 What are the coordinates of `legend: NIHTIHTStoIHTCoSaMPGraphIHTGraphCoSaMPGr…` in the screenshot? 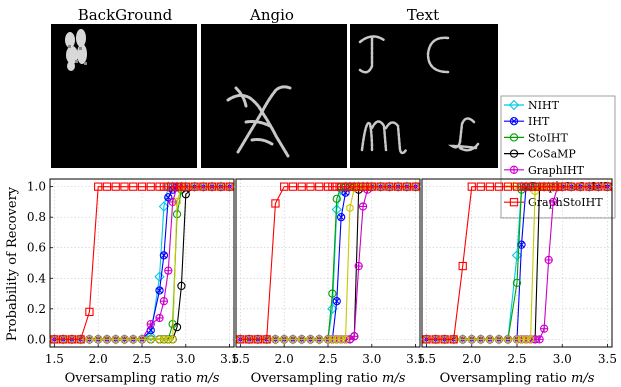 It's located at (558, 157).